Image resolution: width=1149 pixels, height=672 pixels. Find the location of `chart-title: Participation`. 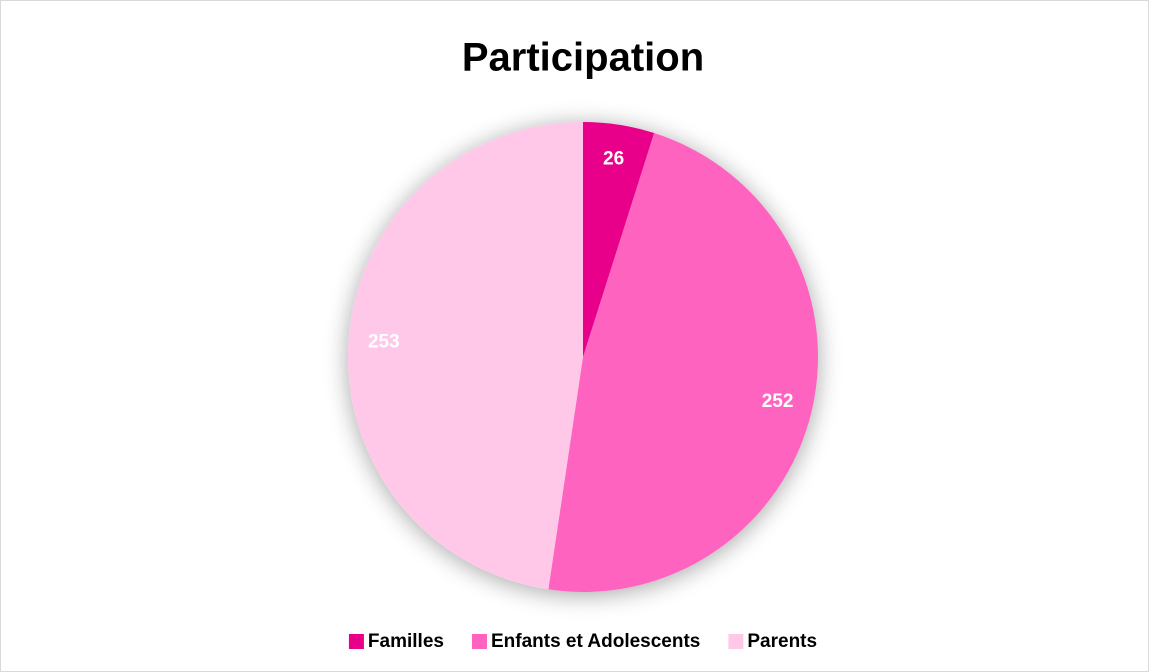

chart-title: Participation is located at coordinates (583, 58).